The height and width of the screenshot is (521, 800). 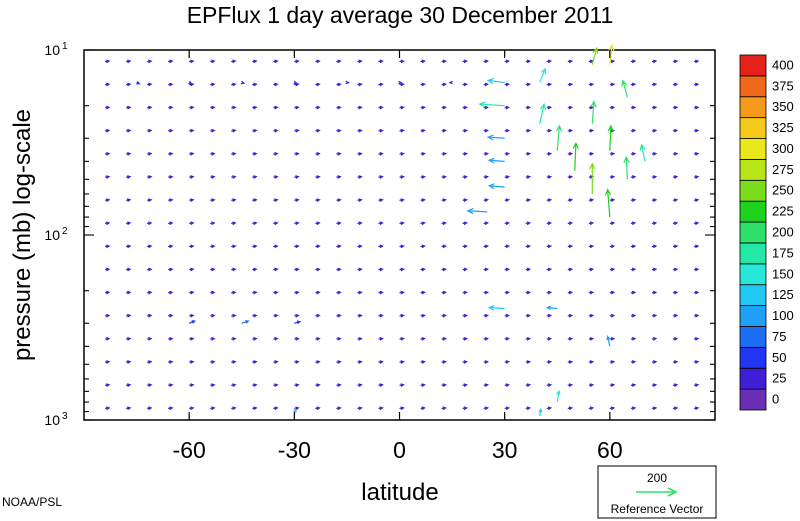 I want to click on y-axis-label: pressure (mb) log-scale, so click(x=22, y=235).